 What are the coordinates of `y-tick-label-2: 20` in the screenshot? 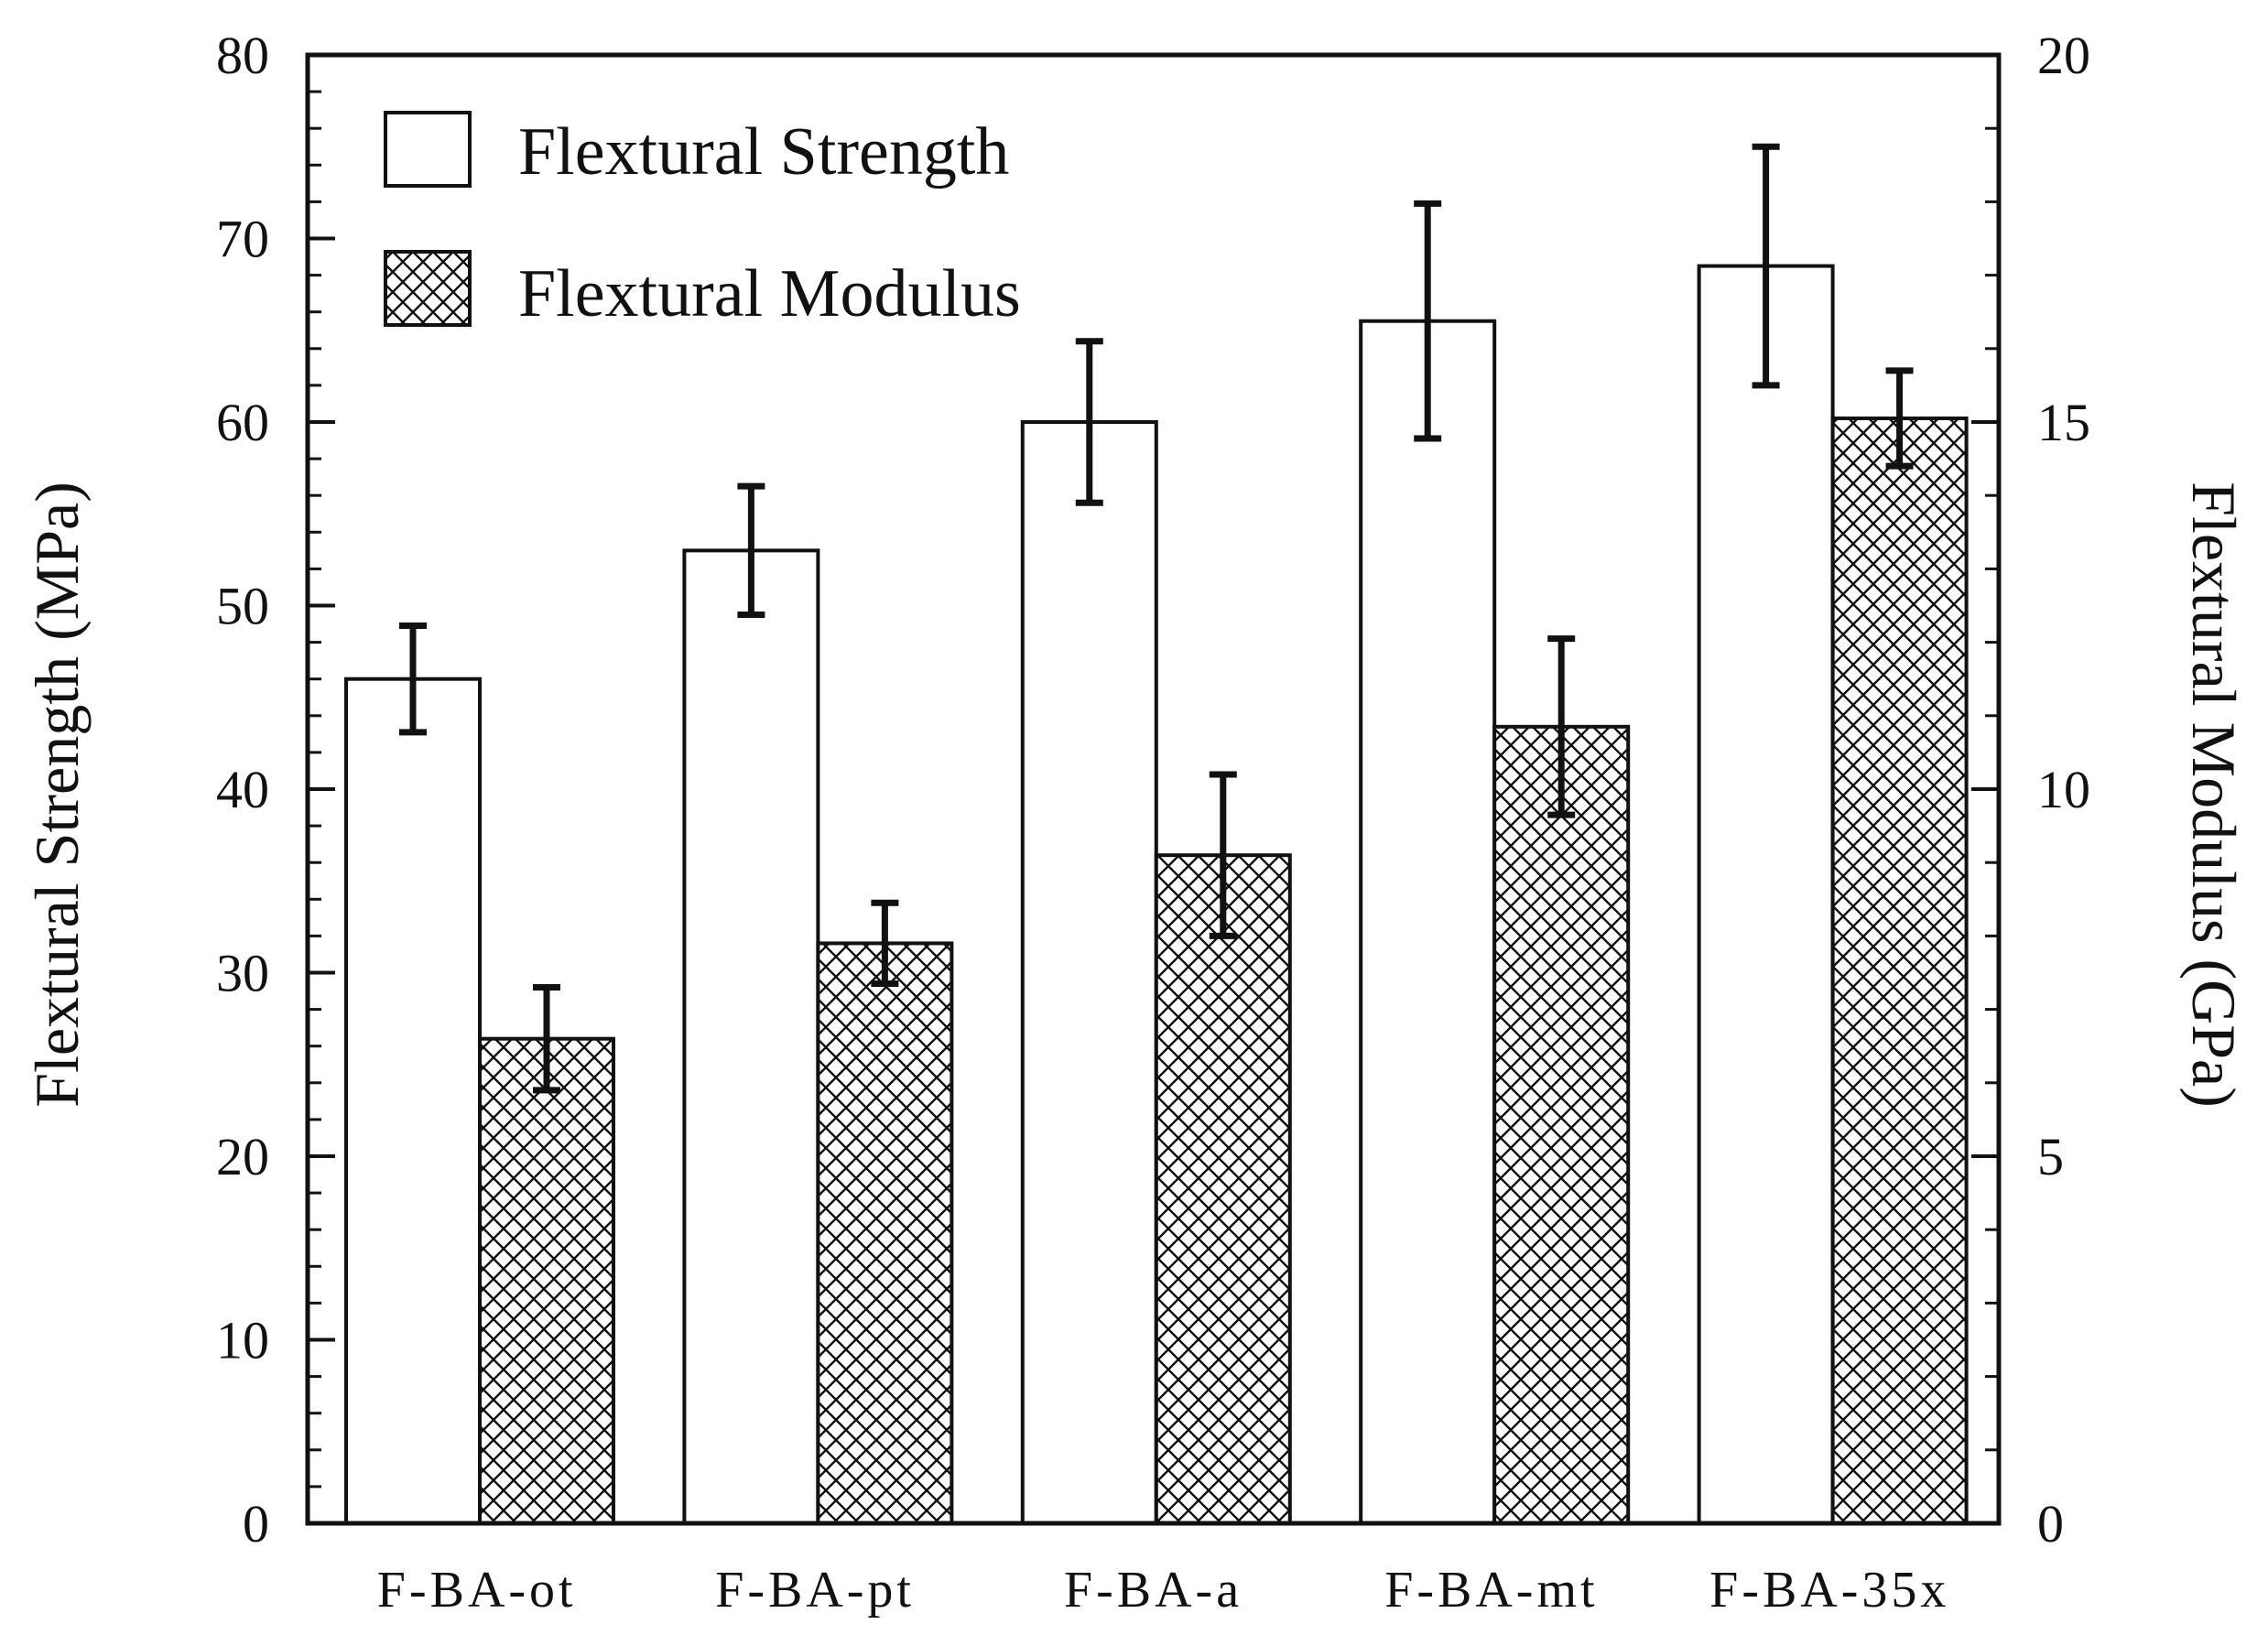 It's located at (243, 1156).